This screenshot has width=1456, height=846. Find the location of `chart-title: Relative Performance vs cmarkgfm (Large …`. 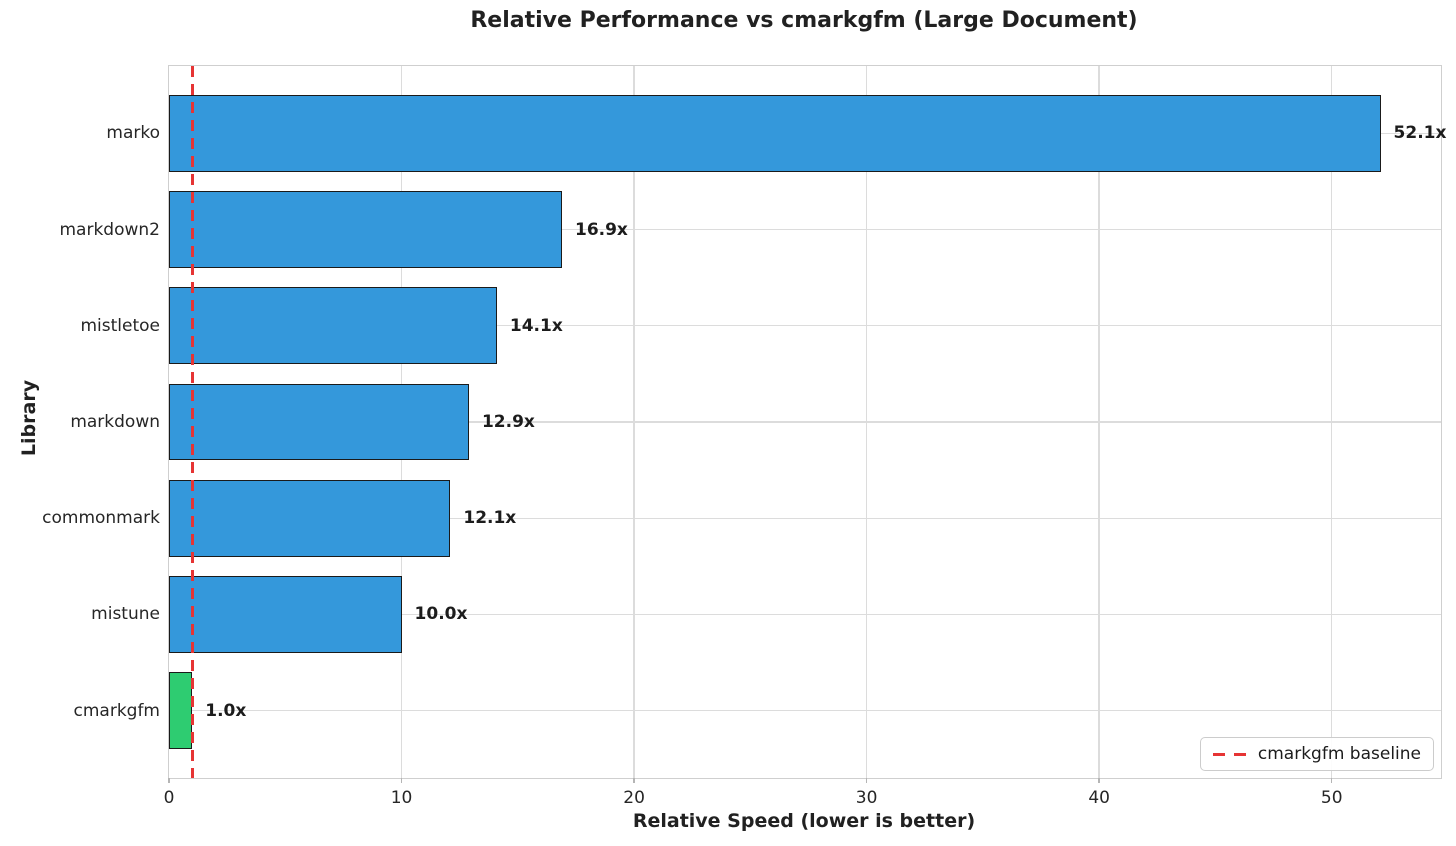

chart-title: Relative Performance vs cmarkgfm (Large … is located at coordinates (804, 20).